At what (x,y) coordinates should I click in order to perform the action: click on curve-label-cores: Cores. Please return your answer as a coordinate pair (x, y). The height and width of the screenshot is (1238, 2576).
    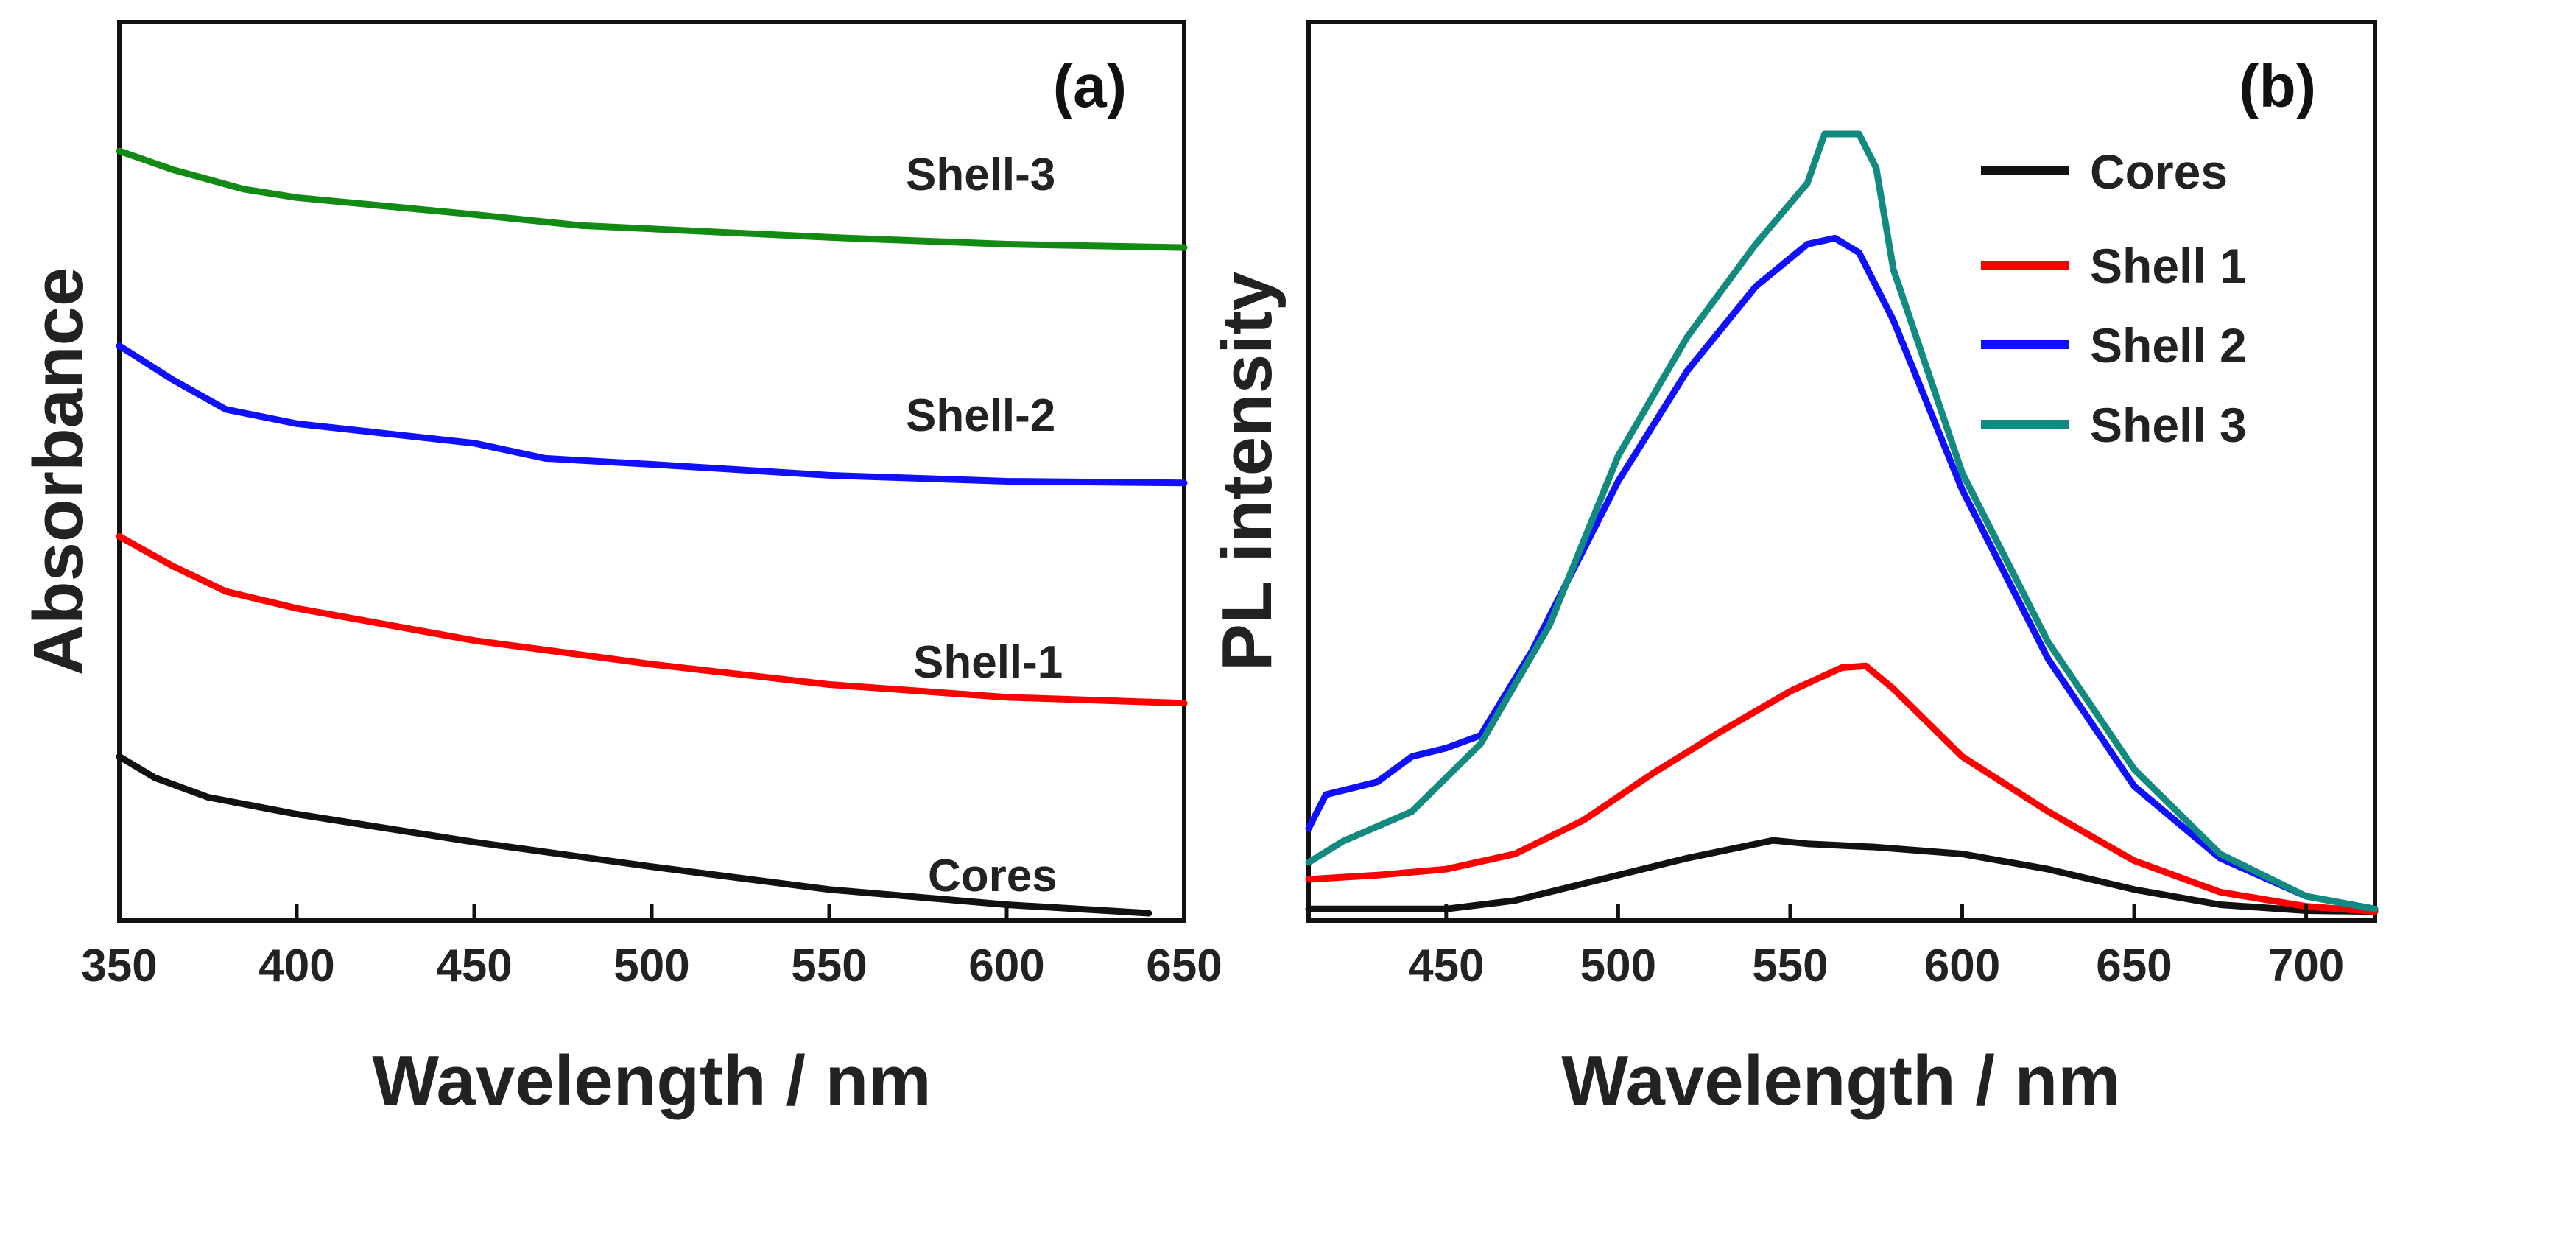
    Looking at the image, I should click on (993, 876).